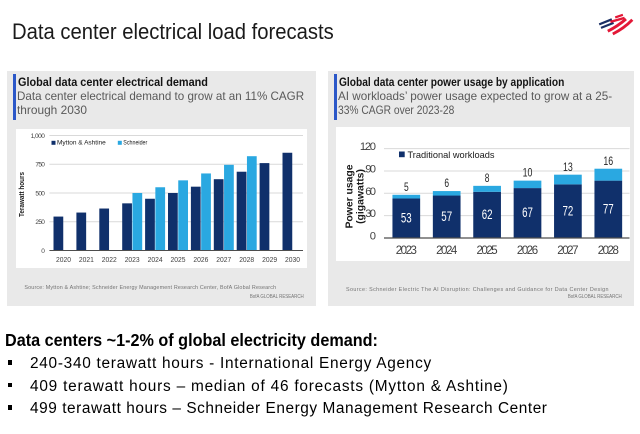 This screenshot has width=640, height=434. What do you see at coordinates (361, 196) in the screenshot?
I see `svg-text: (gigawatts)` at bounding box center [361, 196].